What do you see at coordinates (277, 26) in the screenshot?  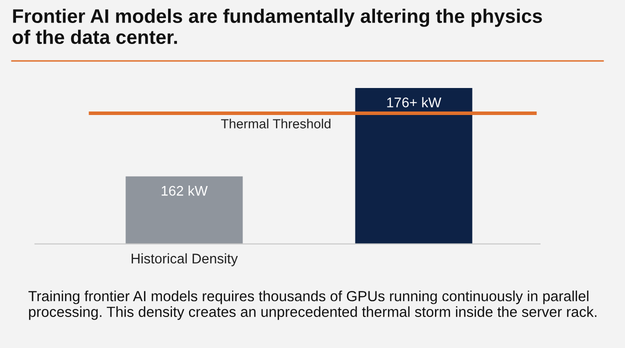 I see `chart-title: Frontier AI models are fundamentally altering the physics of the data center.` at bounding box center [277, 26].